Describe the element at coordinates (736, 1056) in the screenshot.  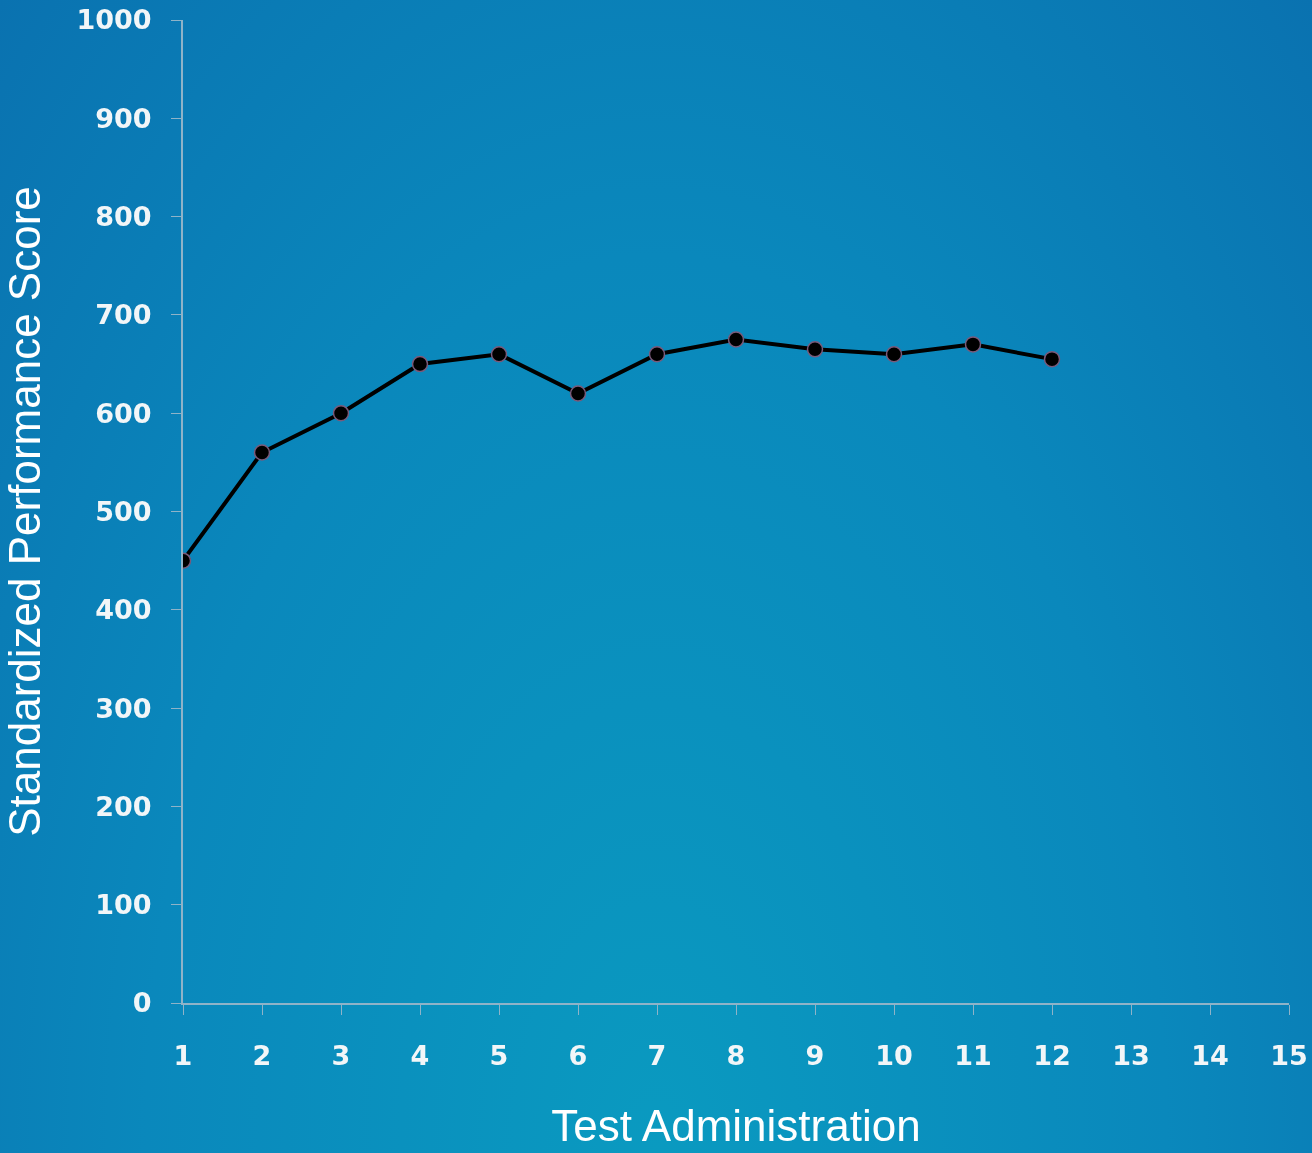
I see `x-tick-label: 8` at that location.